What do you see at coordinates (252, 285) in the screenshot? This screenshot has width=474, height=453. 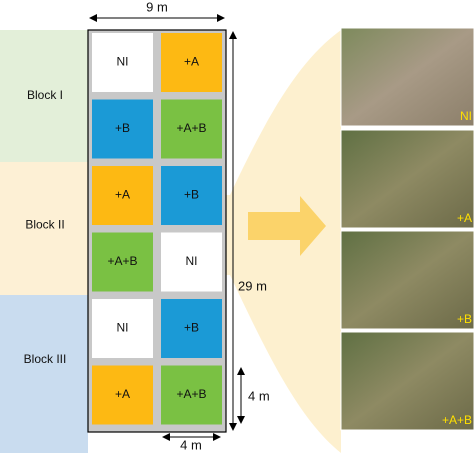 I see `length-label: 29 m` at bounding box center [252, 285].